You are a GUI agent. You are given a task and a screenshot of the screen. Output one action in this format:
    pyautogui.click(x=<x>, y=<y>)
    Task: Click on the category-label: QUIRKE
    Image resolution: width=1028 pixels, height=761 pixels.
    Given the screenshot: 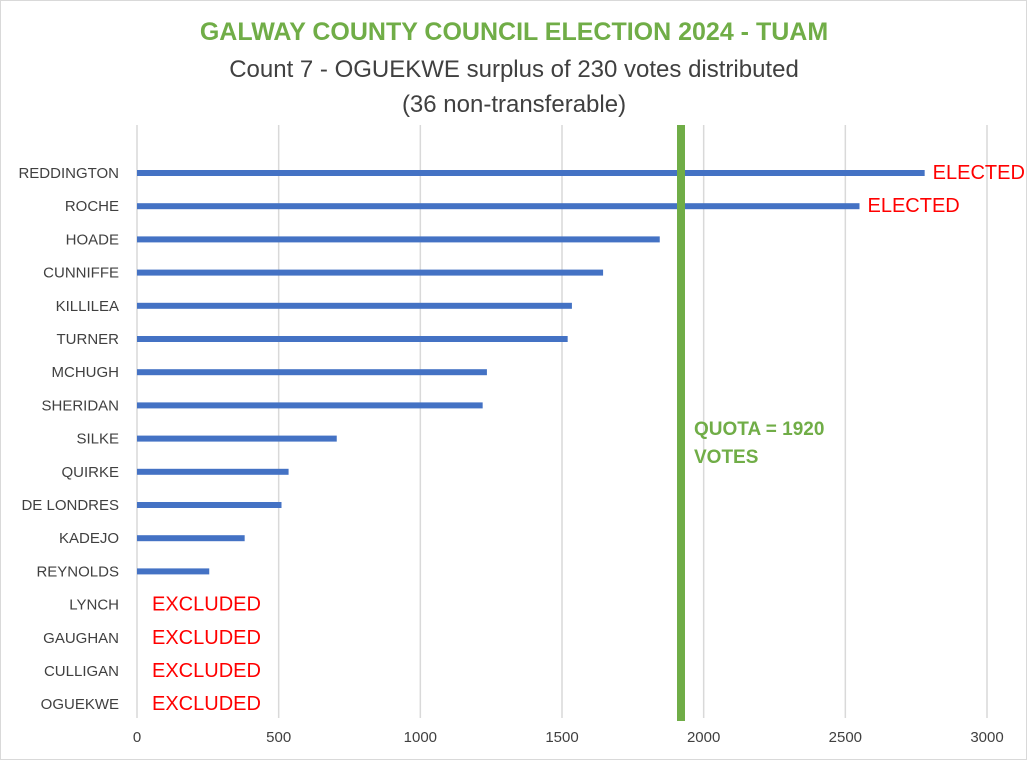 What is the action you would take?
    pyautogui.click(x=90, y=472)
    